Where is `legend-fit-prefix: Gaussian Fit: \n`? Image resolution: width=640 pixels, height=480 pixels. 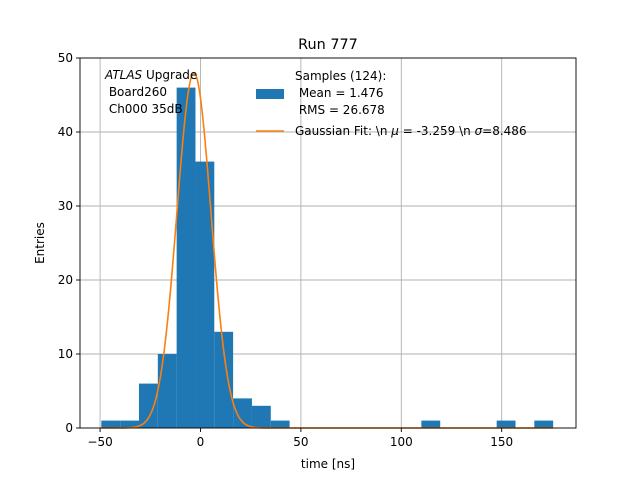
legend-fit-prefix: Gaussian Fit: \n is located at coordinates (343, 131).